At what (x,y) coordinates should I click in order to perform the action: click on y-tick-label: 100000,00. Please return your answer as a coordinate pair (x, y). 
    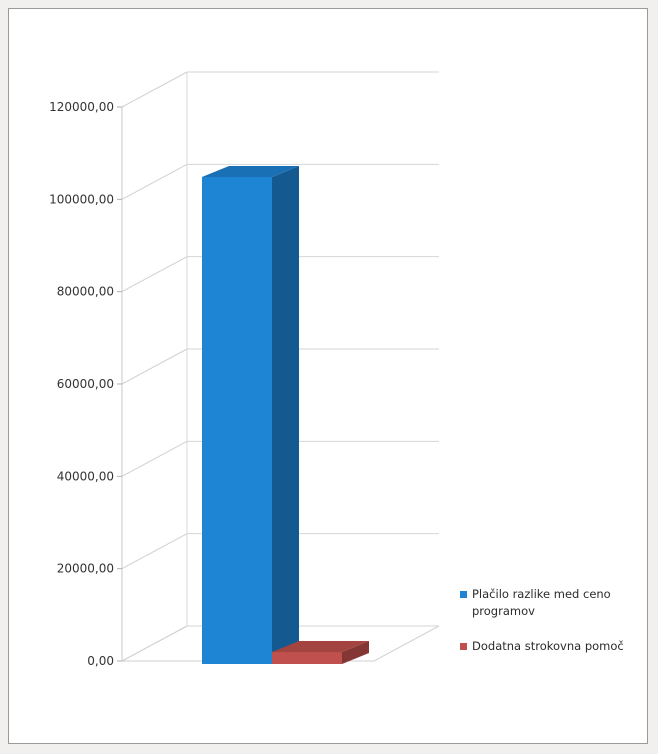
    Looking at the image, I should click on (81, 199).